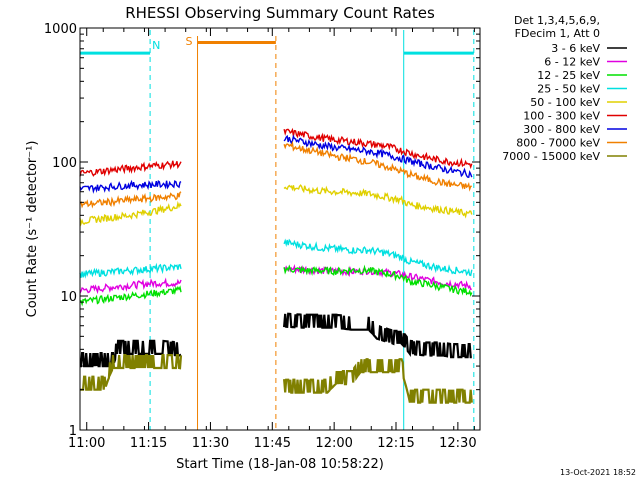  What do you see at coordinates (572, 62) in the screenshot?
I see `legend-label: 6 - 12 keV` at bounding box center [572, 62].